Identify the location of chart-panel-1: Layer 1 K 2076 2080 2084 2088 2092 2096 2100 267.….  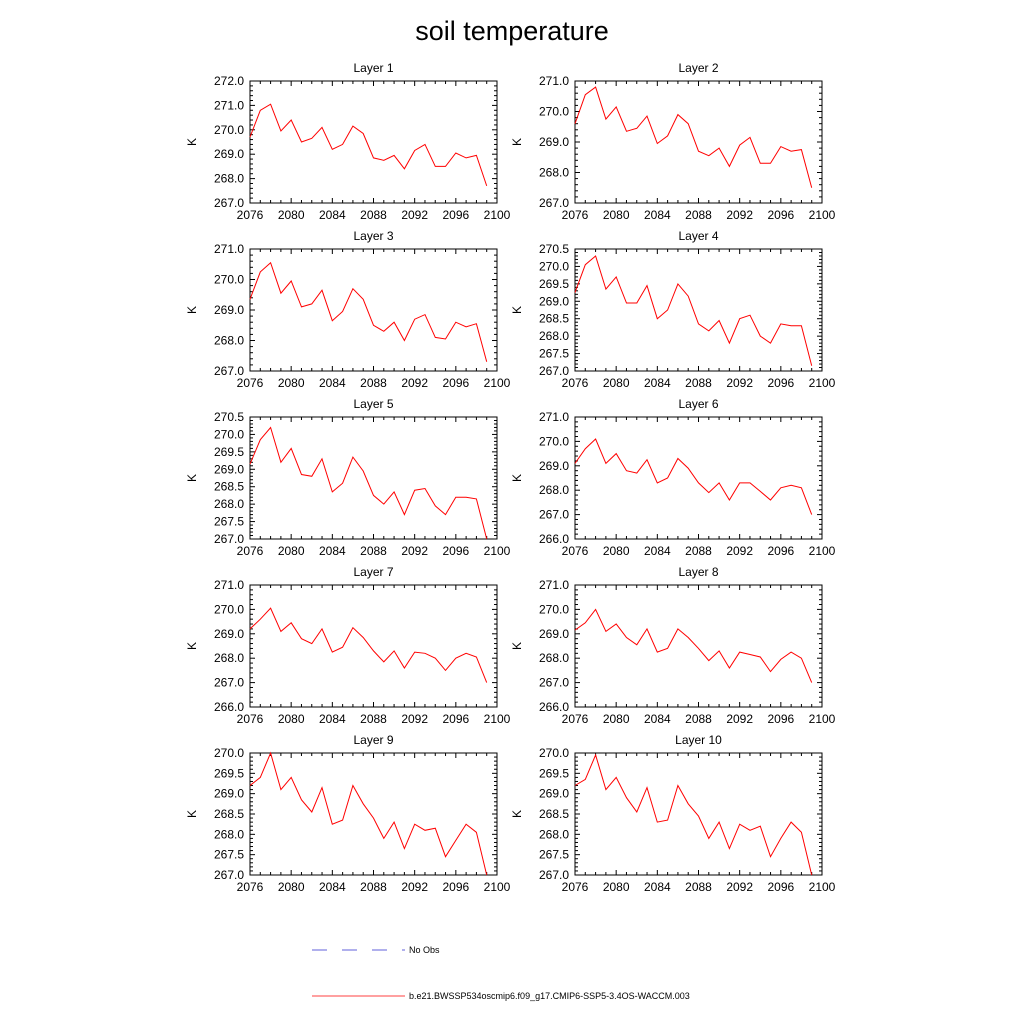
(348, 141).